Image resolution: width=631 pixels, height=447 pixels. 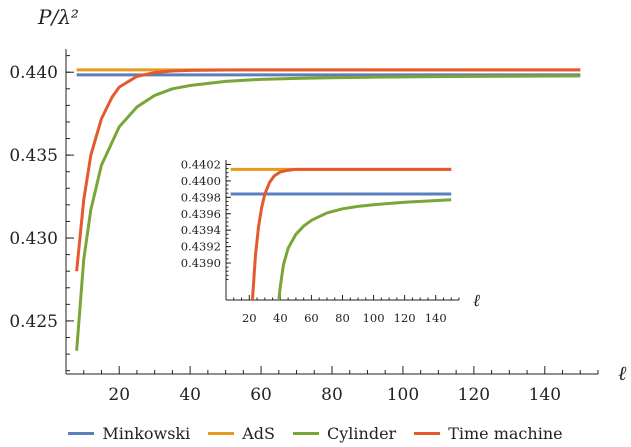 I want to click on inset-x-tick-label: 140, so click(x=436, y=318).